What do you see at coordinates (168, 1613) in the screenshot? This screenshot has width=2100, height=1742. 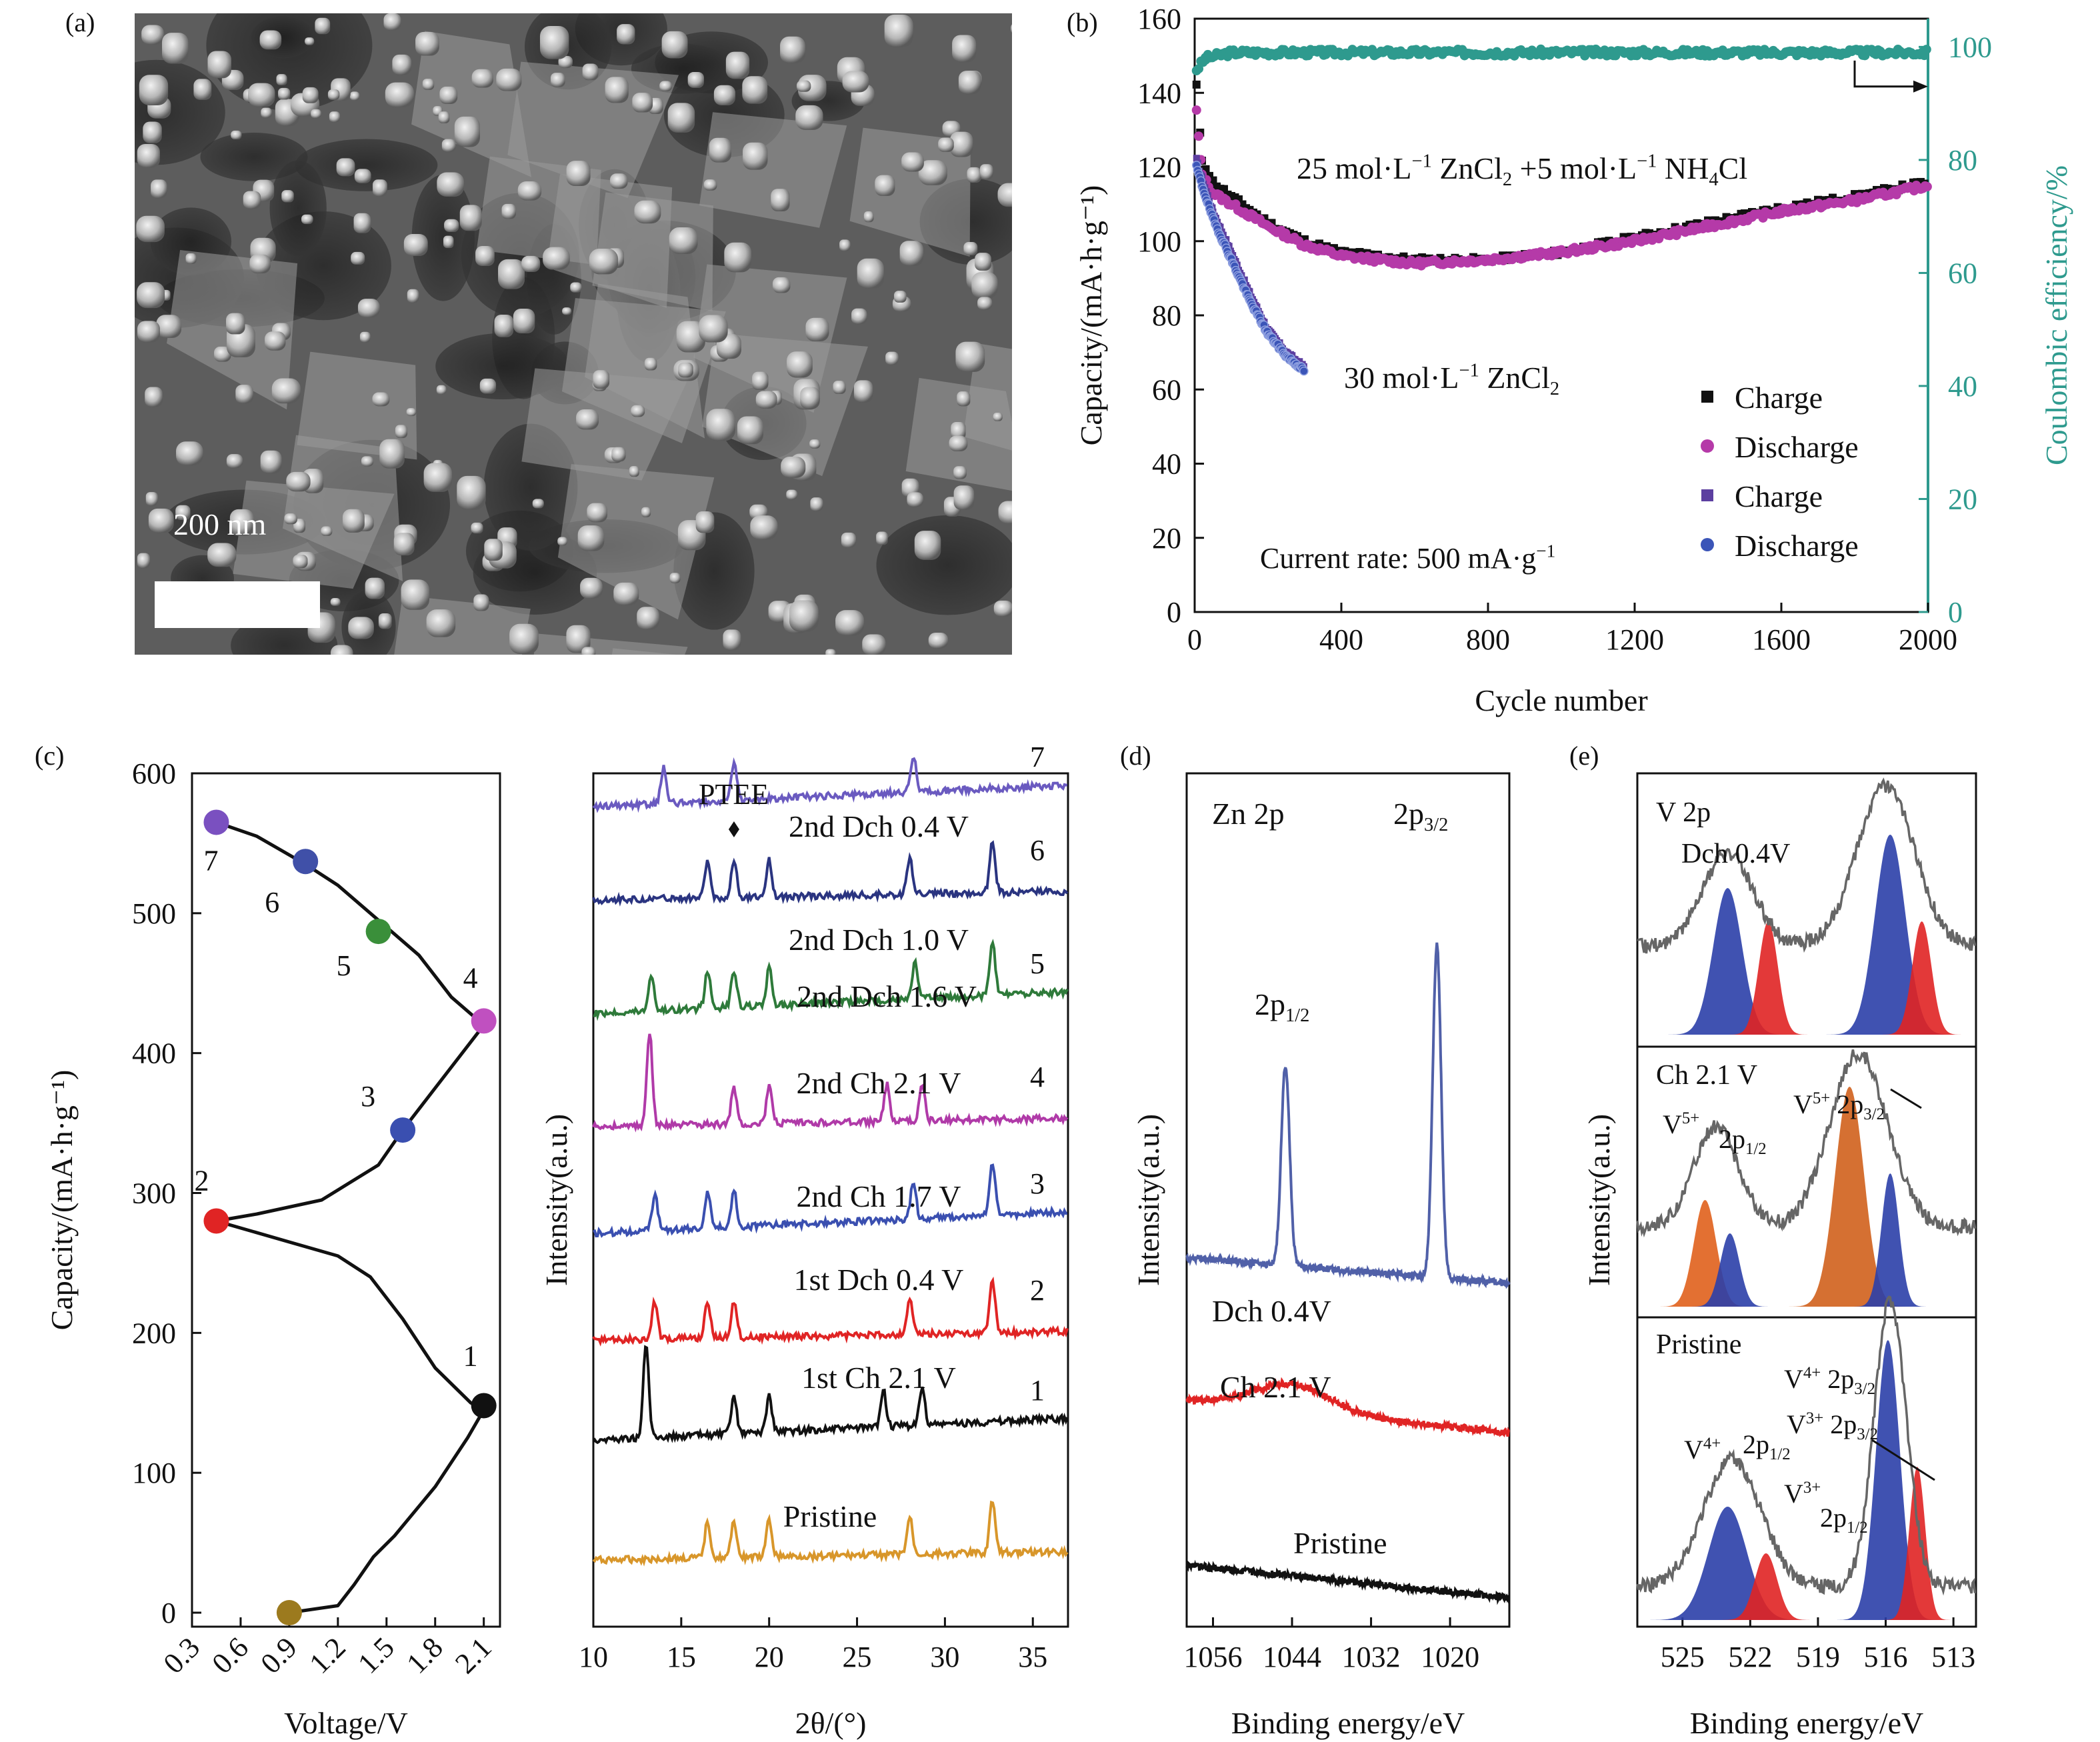 I see `y-tick-label: 0` at bounding box center [168, 1613].